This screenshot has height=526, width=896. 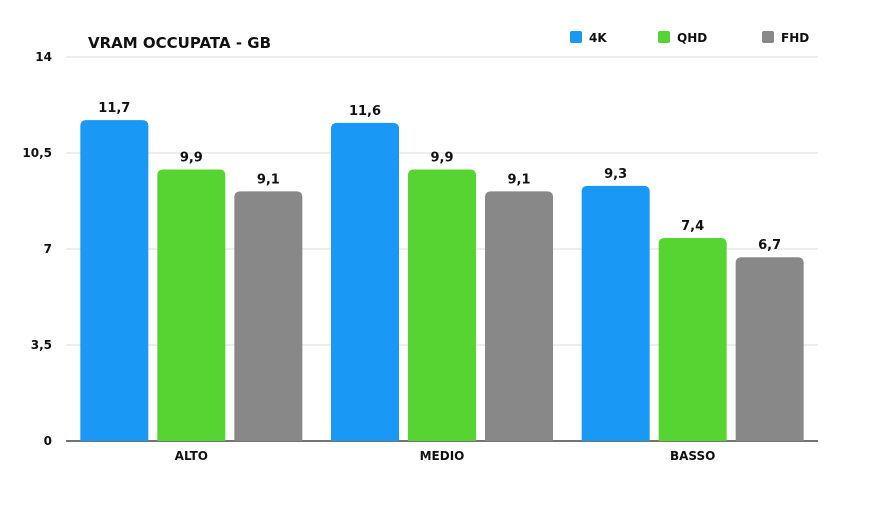 What do you see at coordinates (615, 174) in the screenshot?
I see `data-label: 9,3` at bounding box center [615, 174].